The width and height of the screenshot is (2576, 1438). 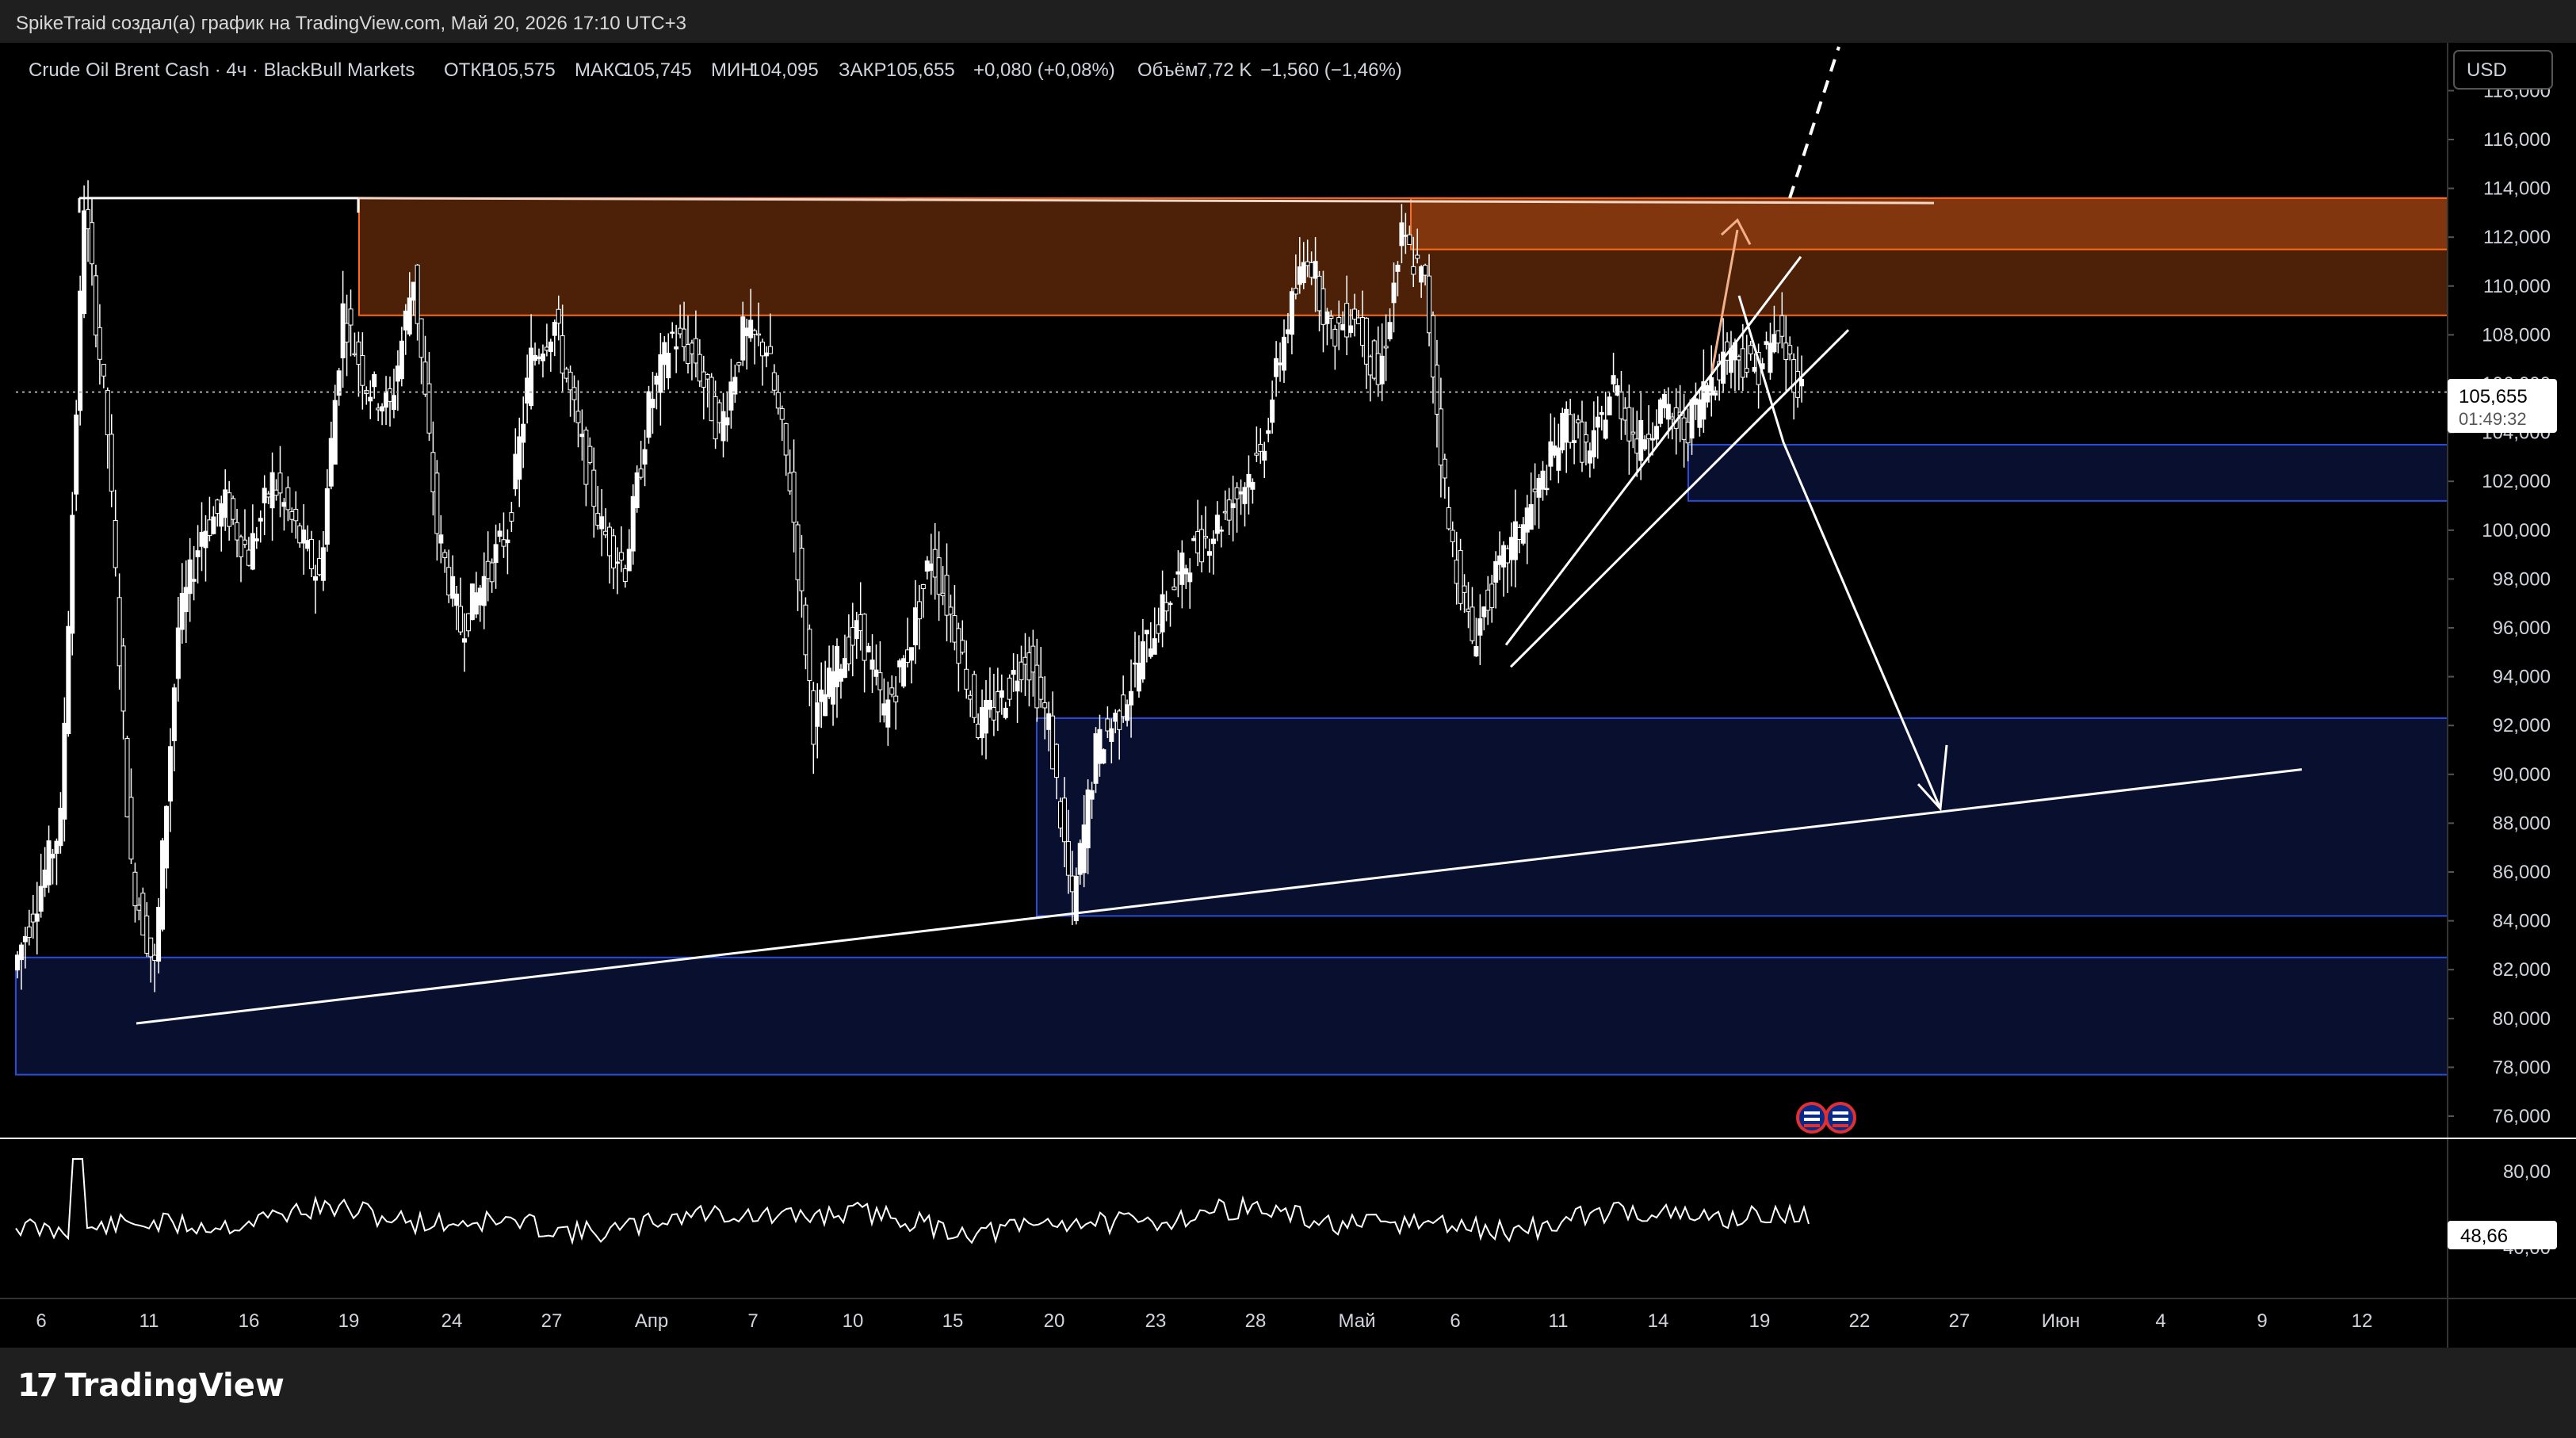 I want to click on bearish-arrow, so click(x=1839, y=552).